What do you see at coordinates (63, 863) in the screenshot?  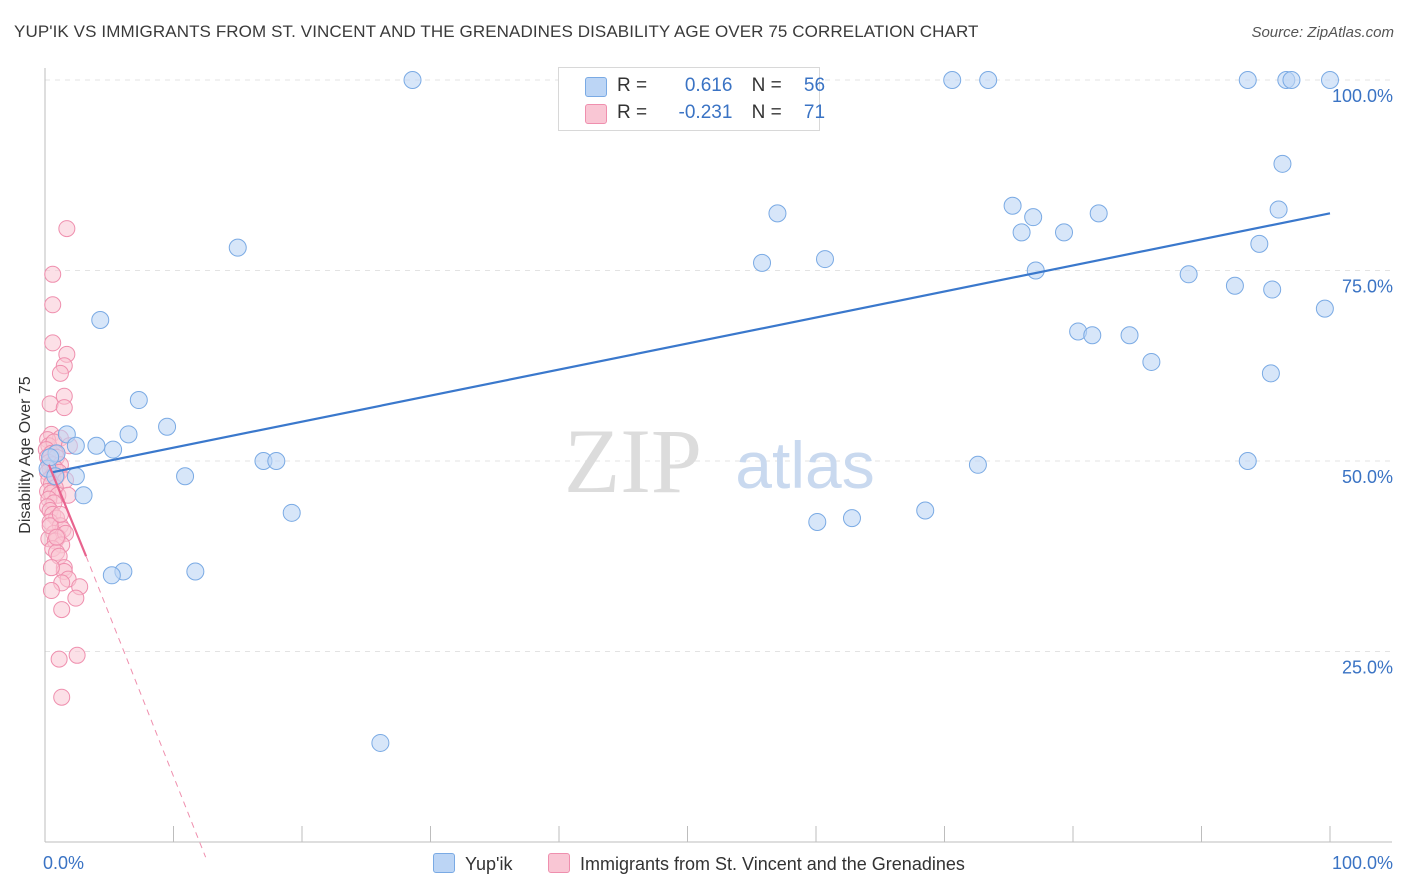 I see `x-tick-label-min: 0.0%` at bounding box center [63, 863].